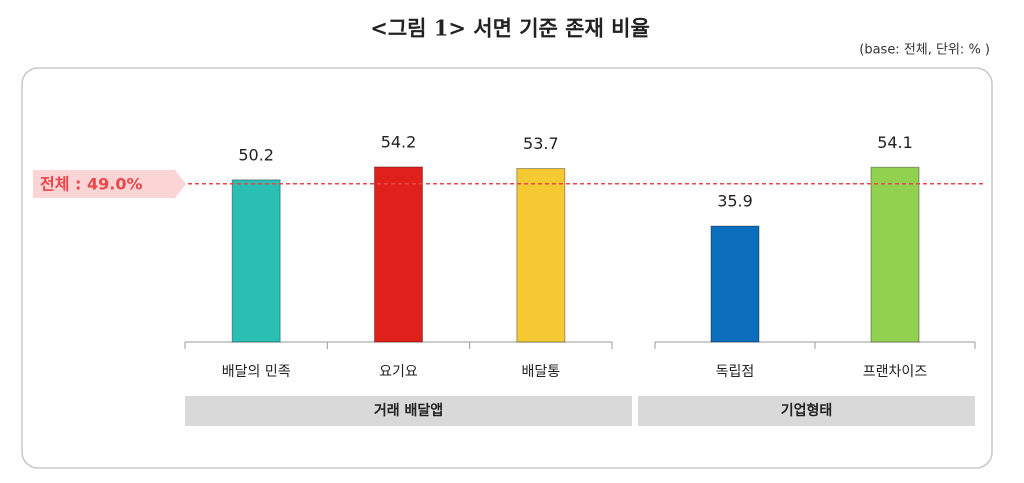 The image size is (1024, 483). I want to click on group-label: 기업형태, so click(807, 410).